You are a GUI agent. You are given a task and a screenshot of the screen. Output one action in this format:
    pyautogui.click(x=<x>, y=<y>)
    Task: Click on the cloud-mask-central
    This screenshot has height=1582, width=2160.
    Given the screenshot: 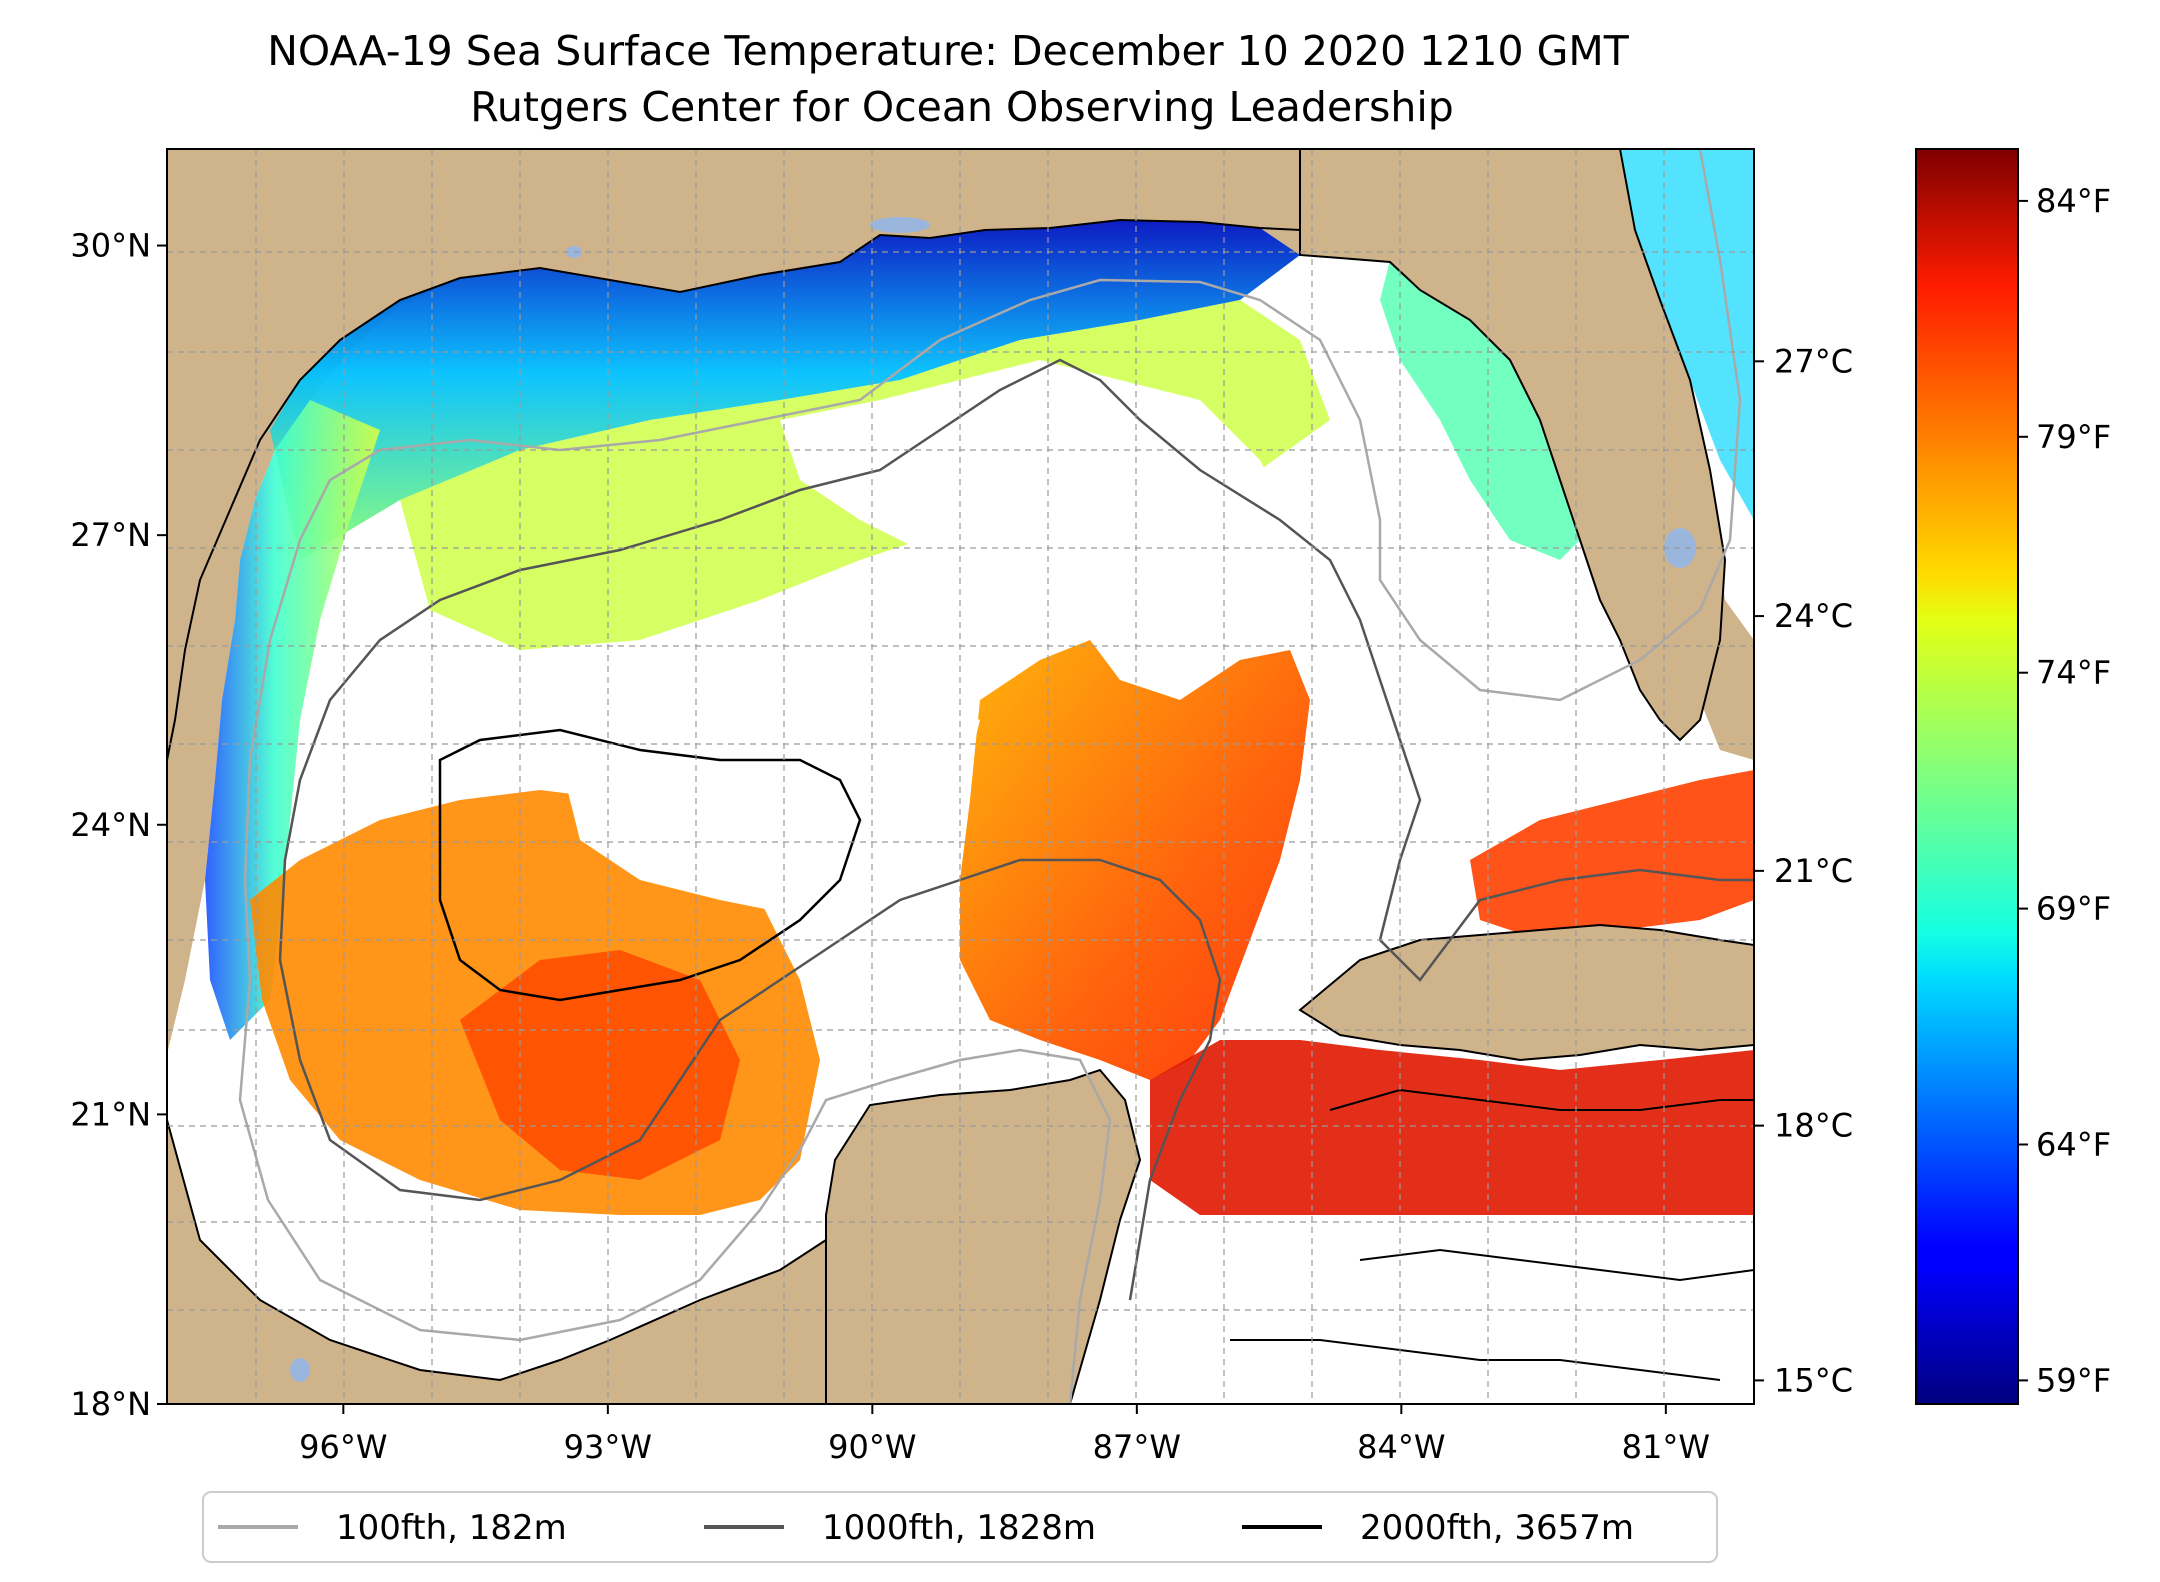 What is the action you would take?
    pyautogui.click(x=770, y=800)
    